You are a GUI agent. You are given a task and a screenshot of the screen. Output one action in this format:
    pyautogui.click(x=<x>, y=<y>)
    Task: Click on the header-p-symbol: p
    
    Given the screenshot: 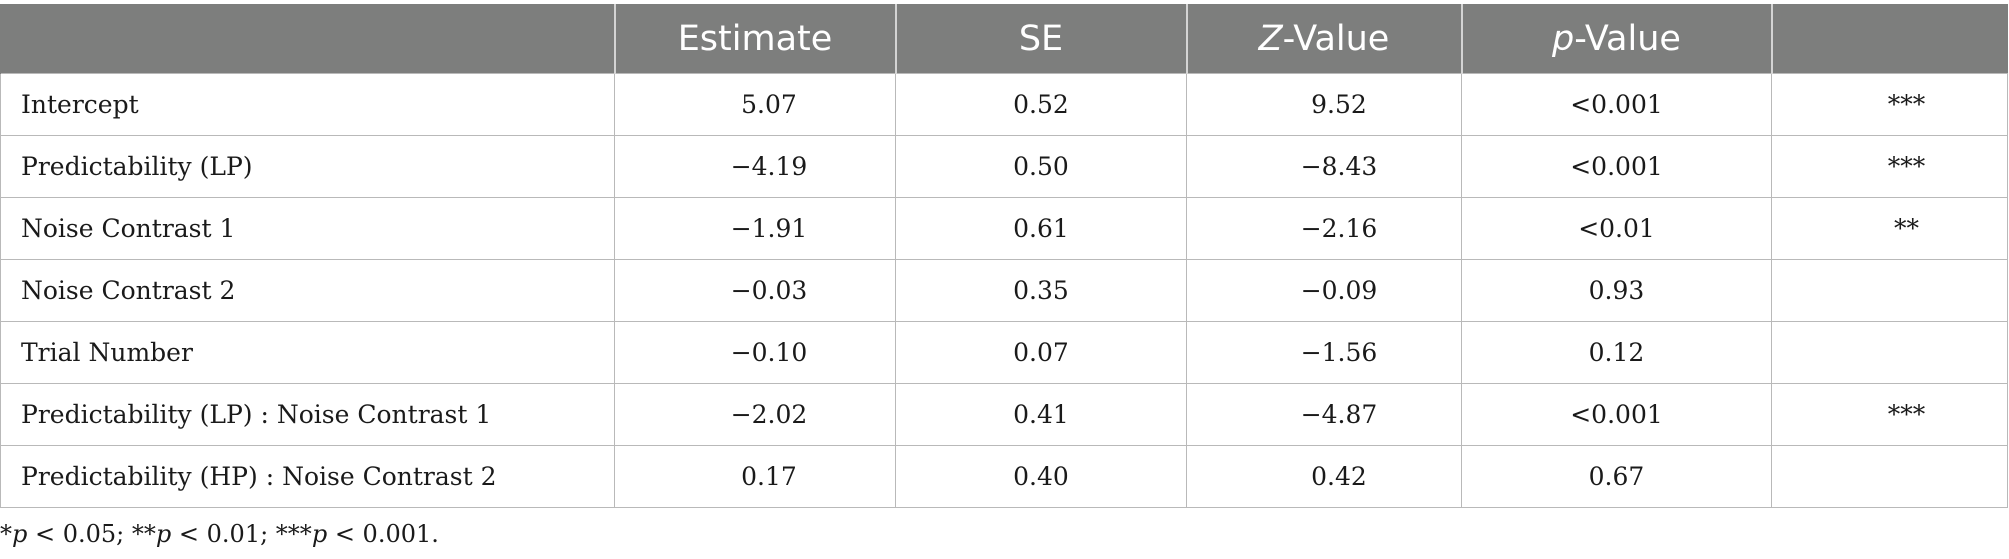 What is the action you would take?
    pyautogui.click(x=1563, y=39)
    